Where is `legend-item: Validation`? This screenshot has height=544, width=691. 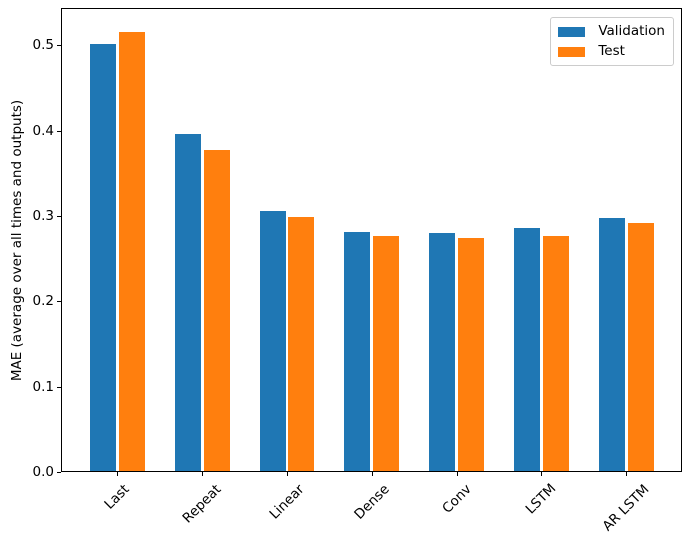
legend-item: Validation is located at coordinates (611, 31).